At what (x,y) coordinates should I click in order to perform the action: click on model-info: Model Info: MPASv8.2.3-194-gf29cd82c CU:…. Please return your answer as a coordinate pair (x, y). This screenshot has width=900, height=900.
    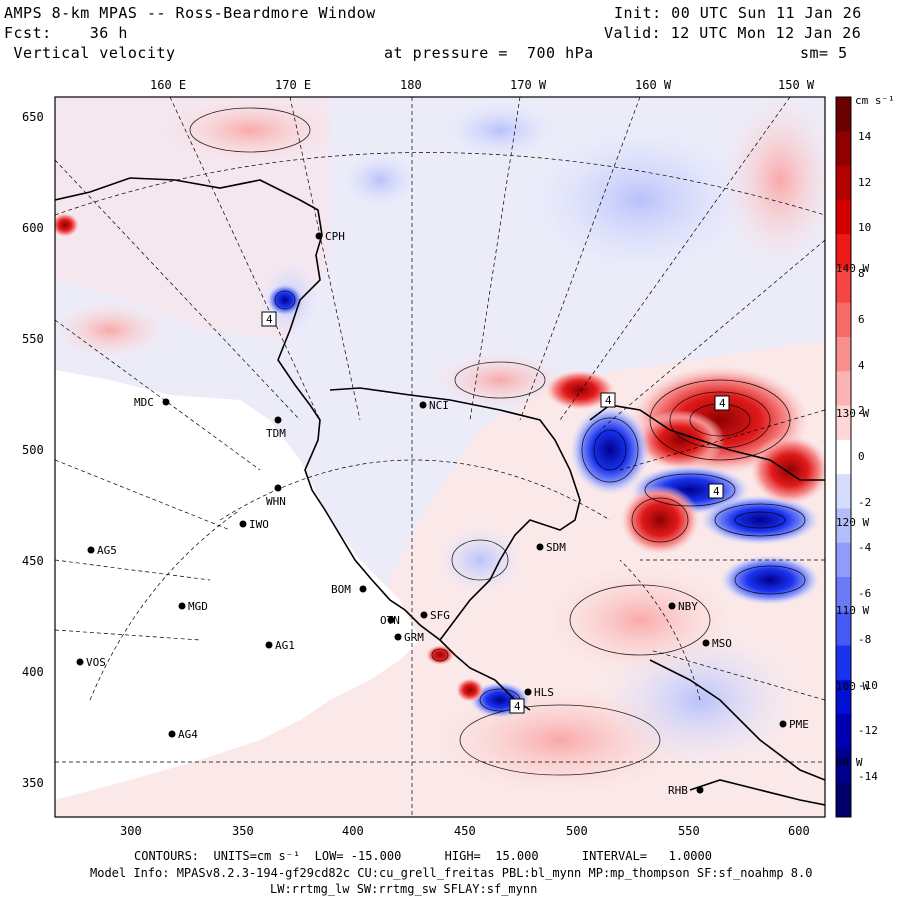
    Looking at the image, I should click on (451, 873).